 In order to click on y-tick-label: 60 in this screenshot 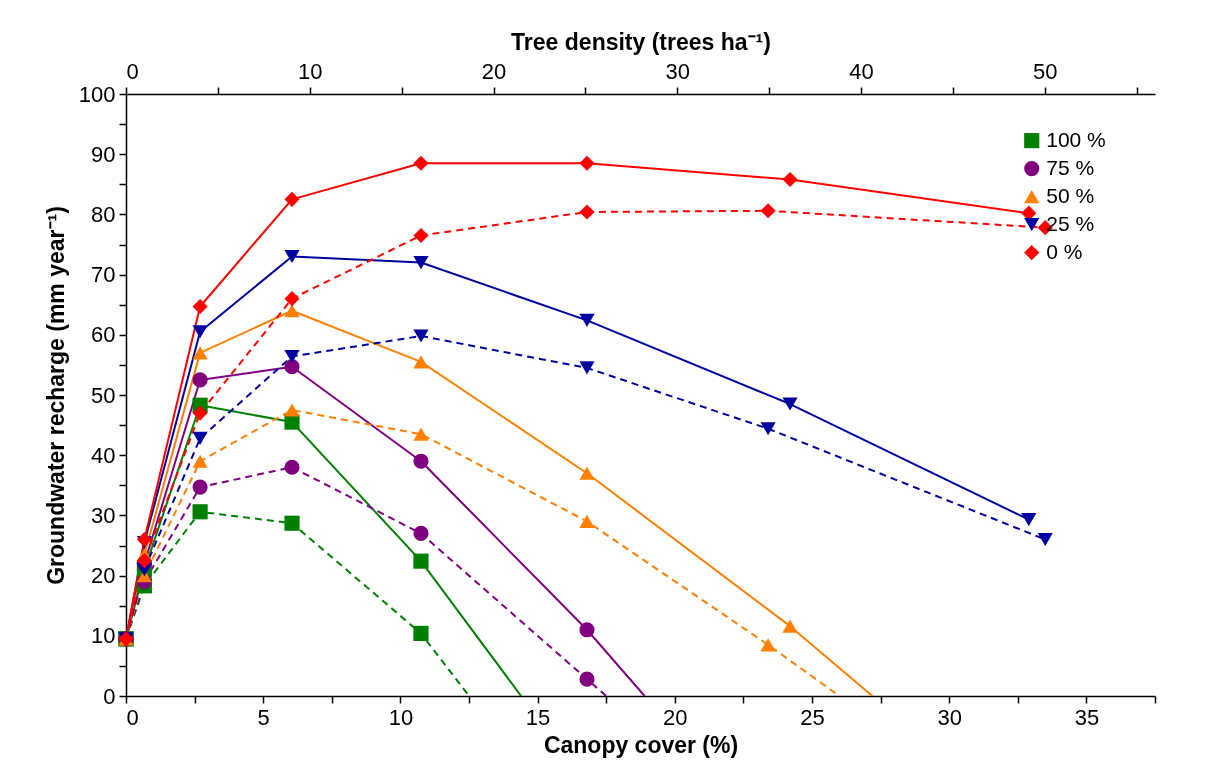, I will do `click(103, 335)`.